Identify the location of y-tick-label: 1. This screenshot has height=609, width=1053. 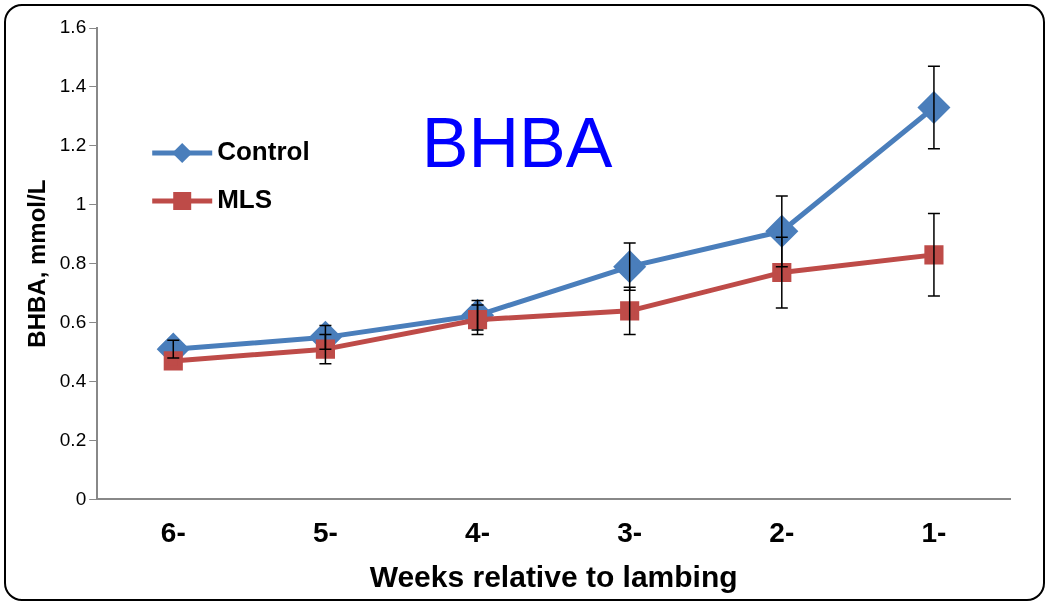
(81, 204).